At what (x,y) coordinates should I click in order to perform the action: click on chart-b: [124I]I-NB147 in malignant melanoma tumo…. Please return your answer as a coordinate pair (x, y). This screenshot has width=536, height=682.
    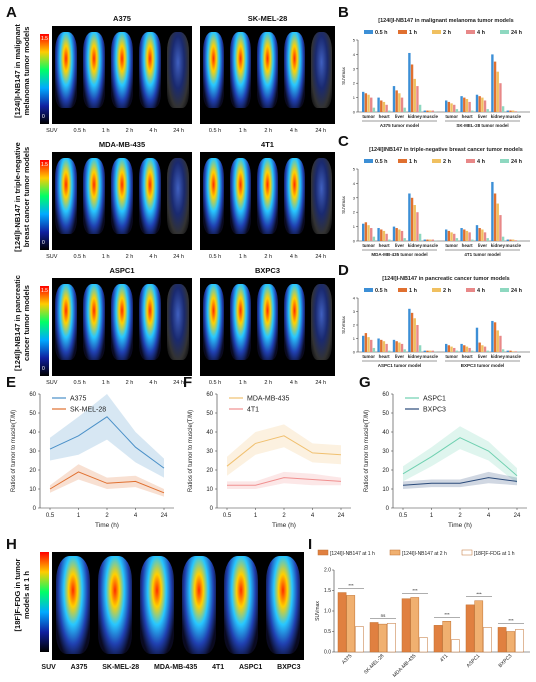
    Looking at the image, I should click on (435, 73).